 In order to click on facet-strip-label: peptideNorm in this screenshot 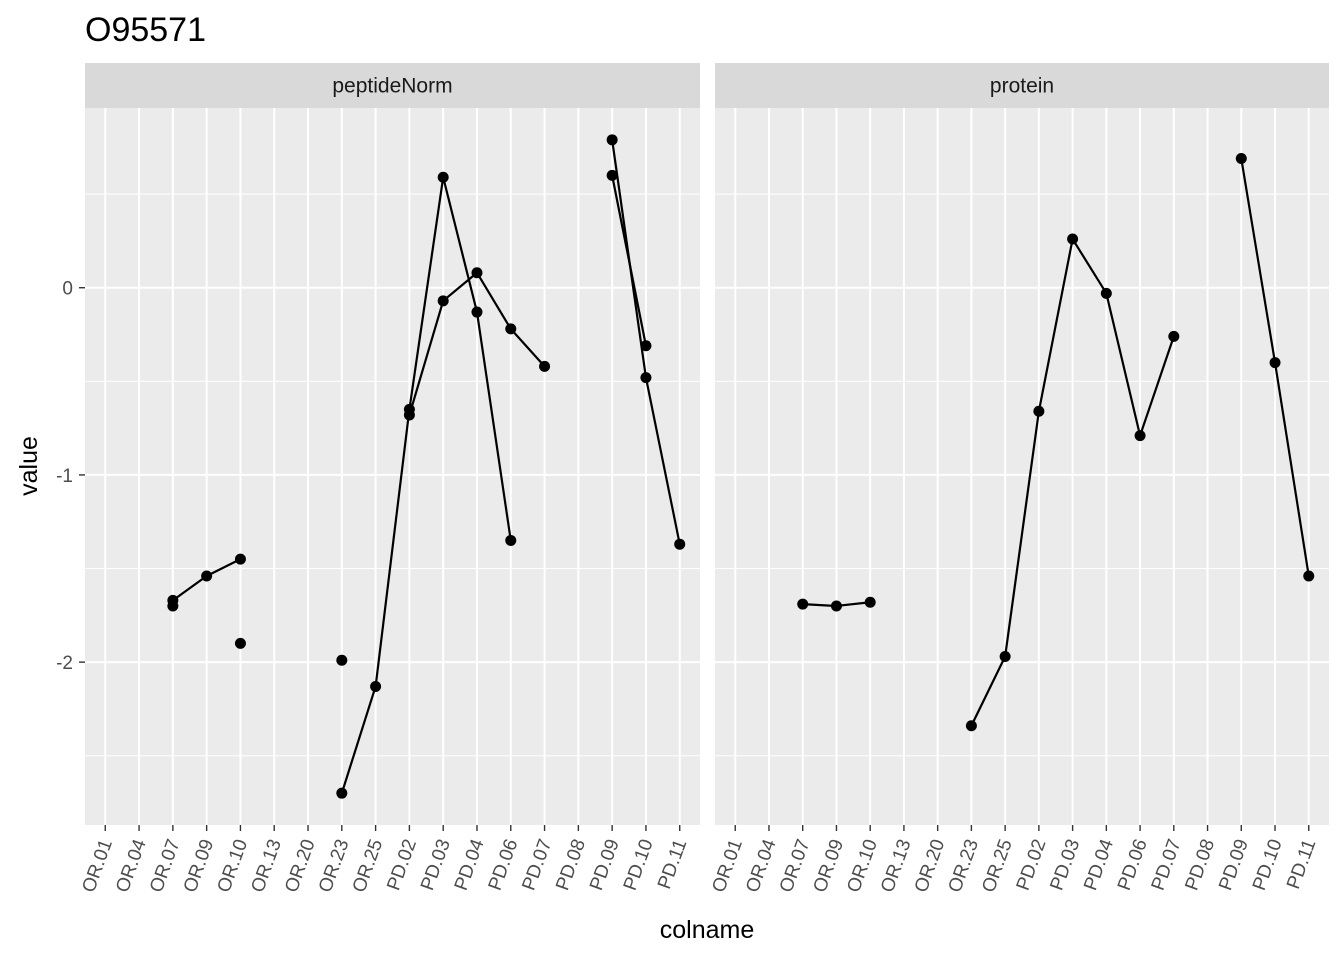, I will do `click(392, 86)`.